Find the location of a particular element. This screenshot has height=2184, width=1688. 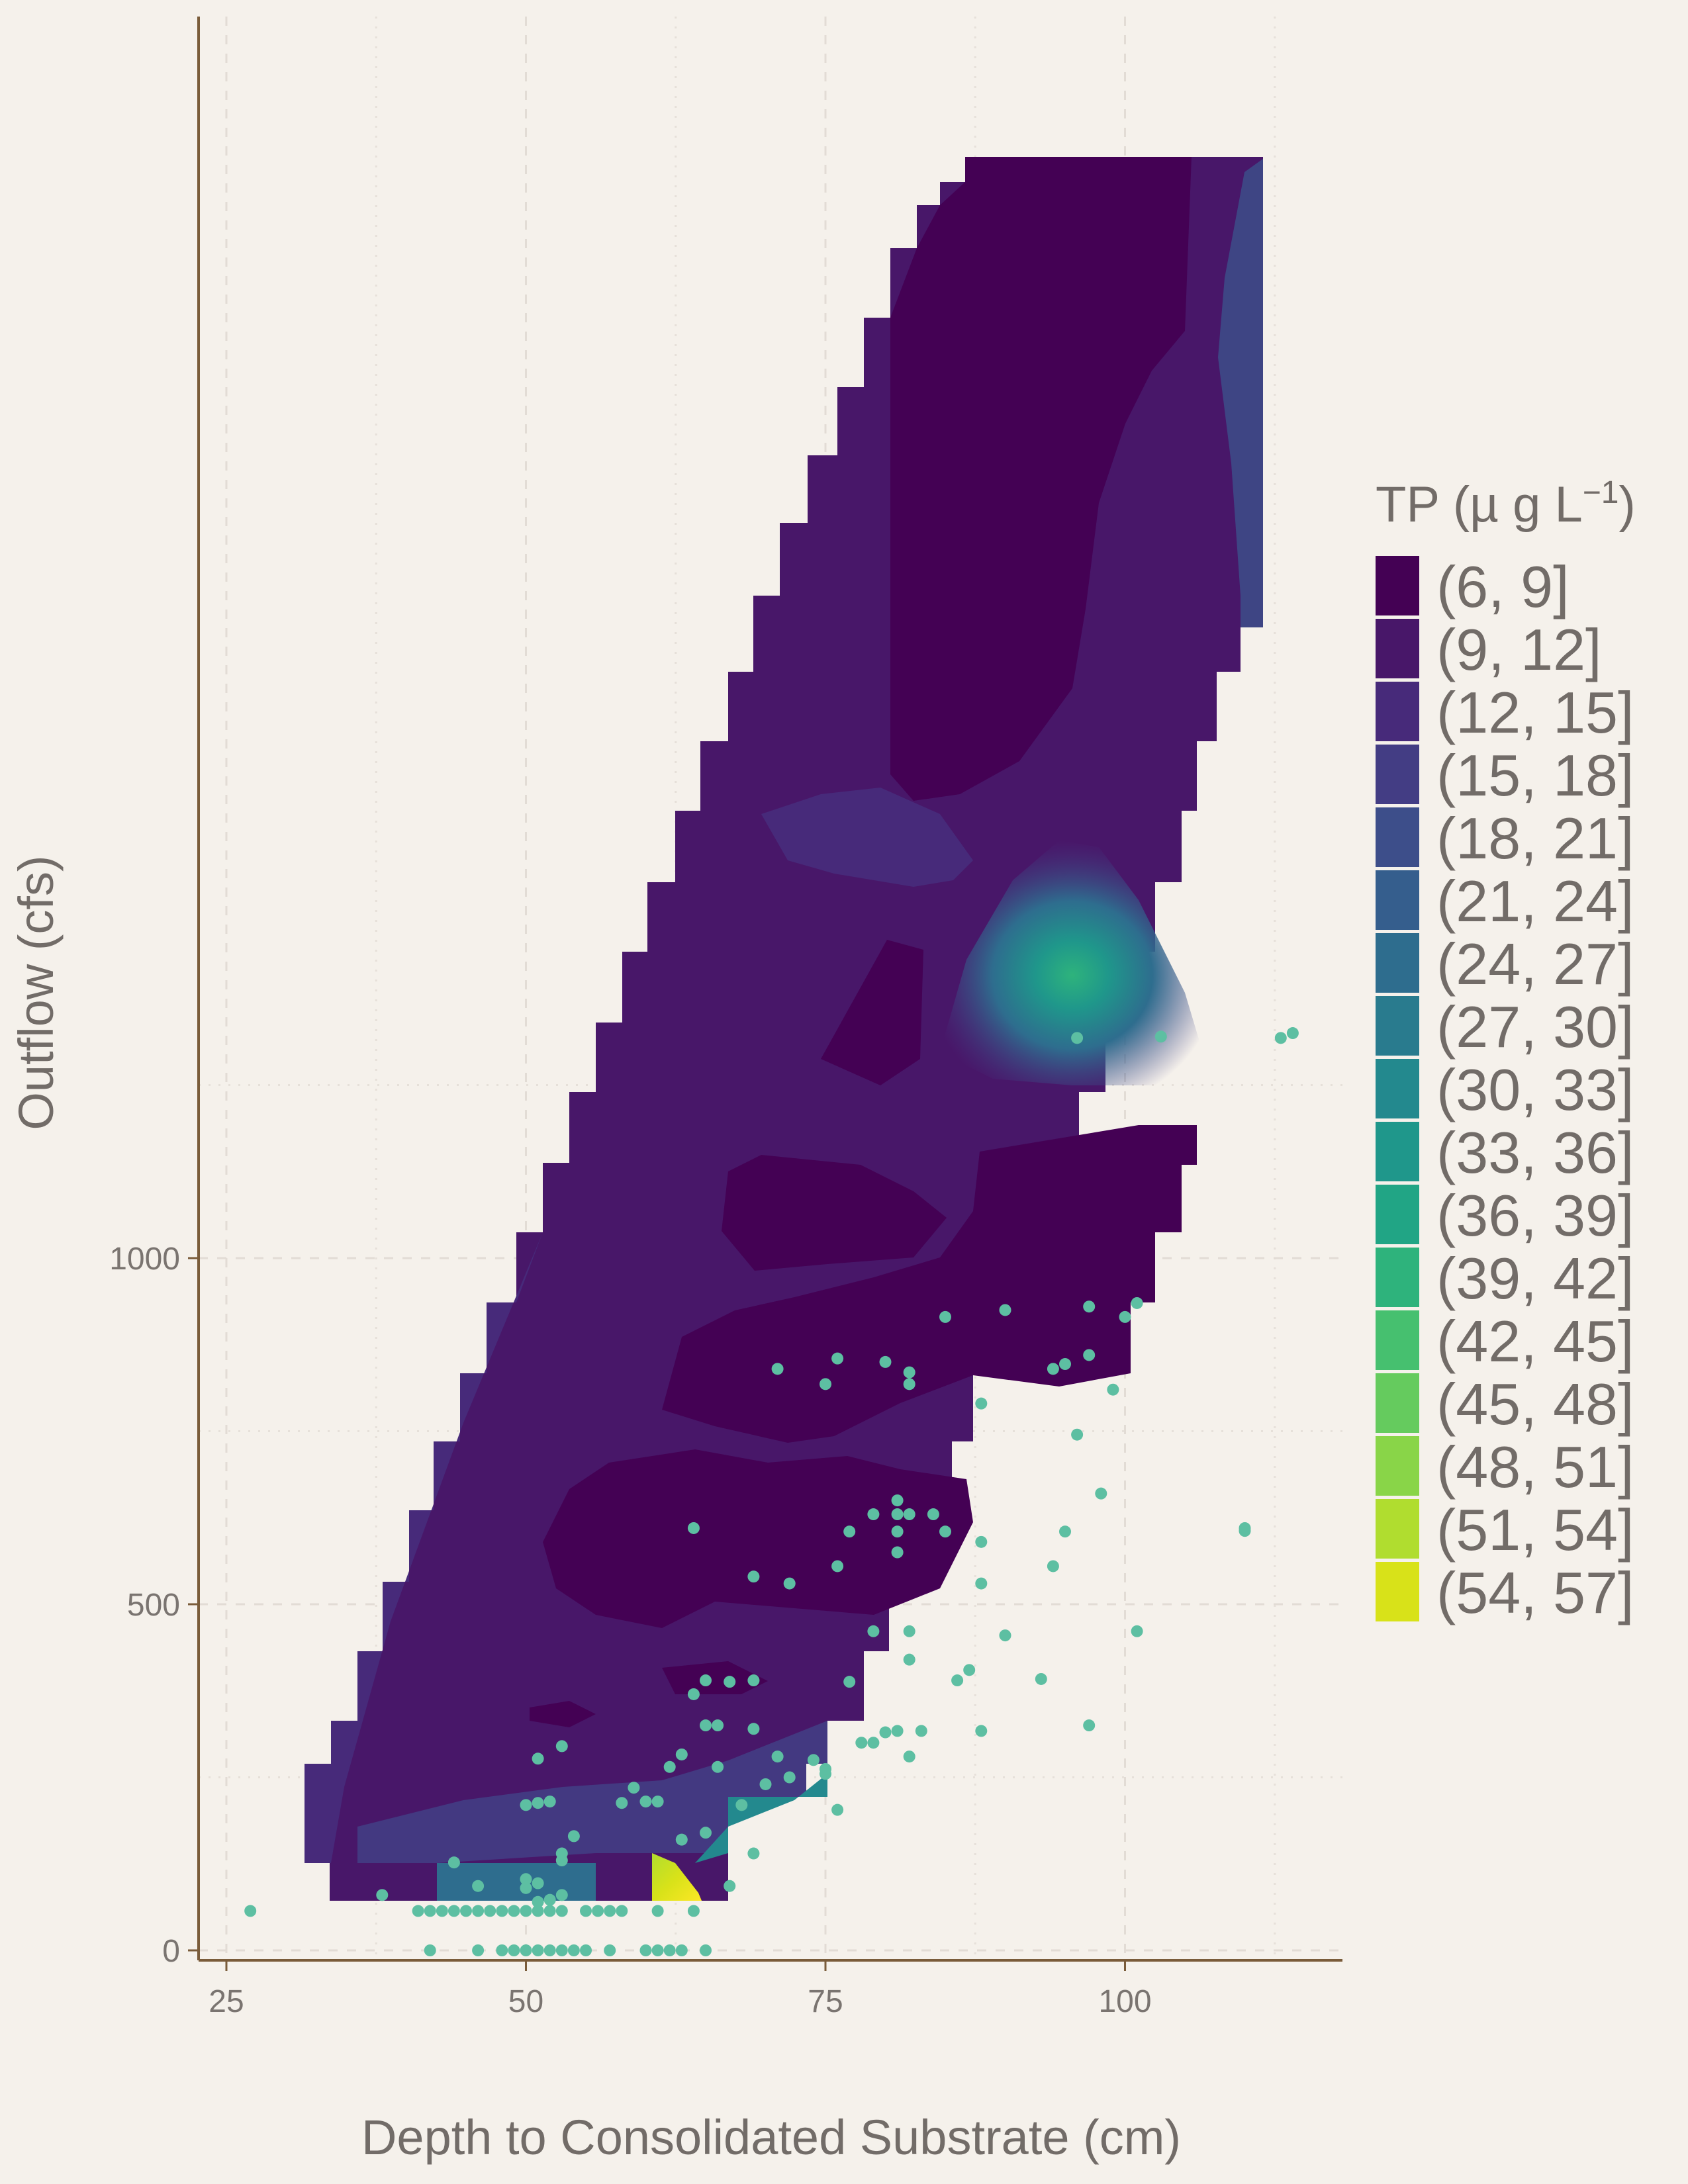

legend-label: (12, 15] is located at coordinates (1535, 712).